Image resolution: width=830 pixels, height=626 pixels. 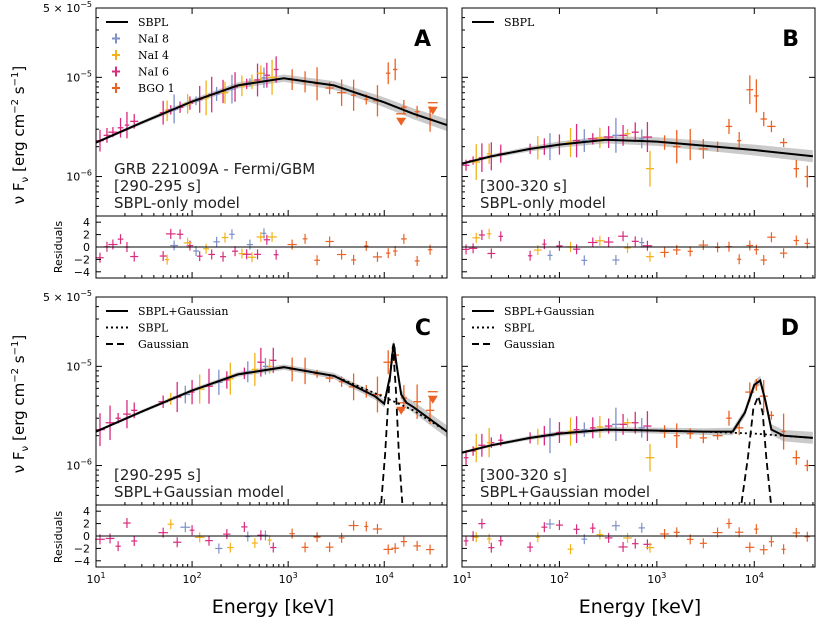 I want to click on x-axis-label-left: Energy [keV], so click(x=273, y=607).